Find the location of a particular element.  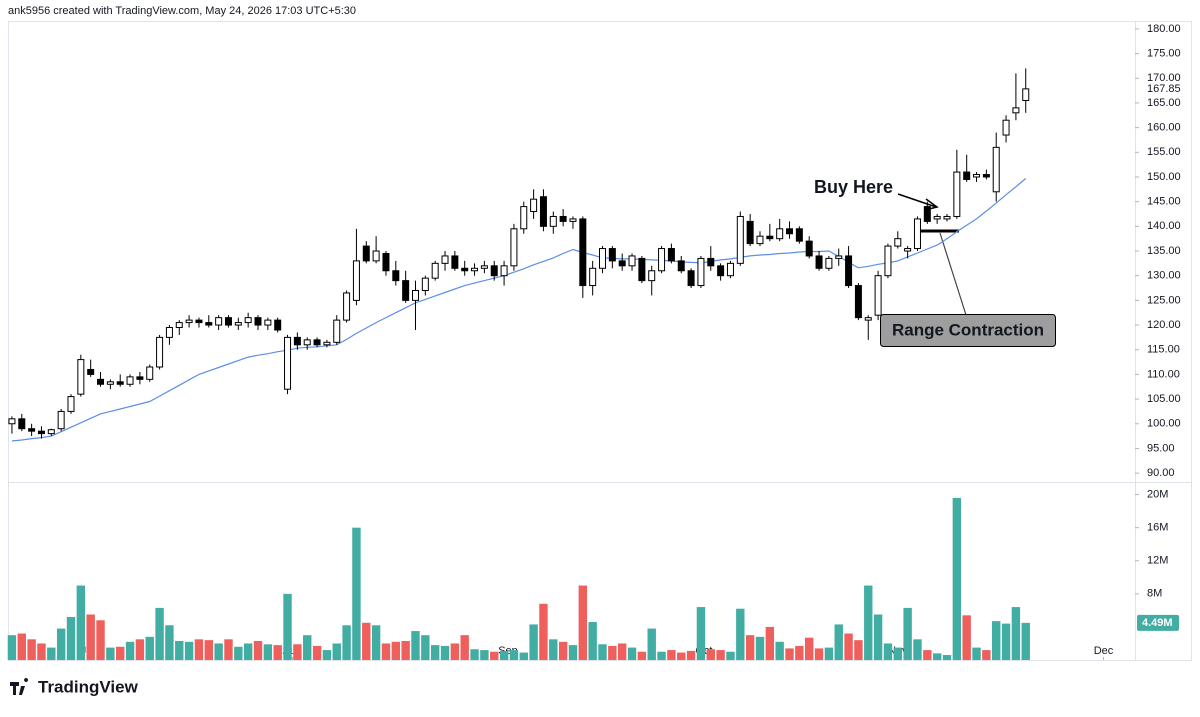

volume-tick-label: 12M is located at coordinates (1157, 561).